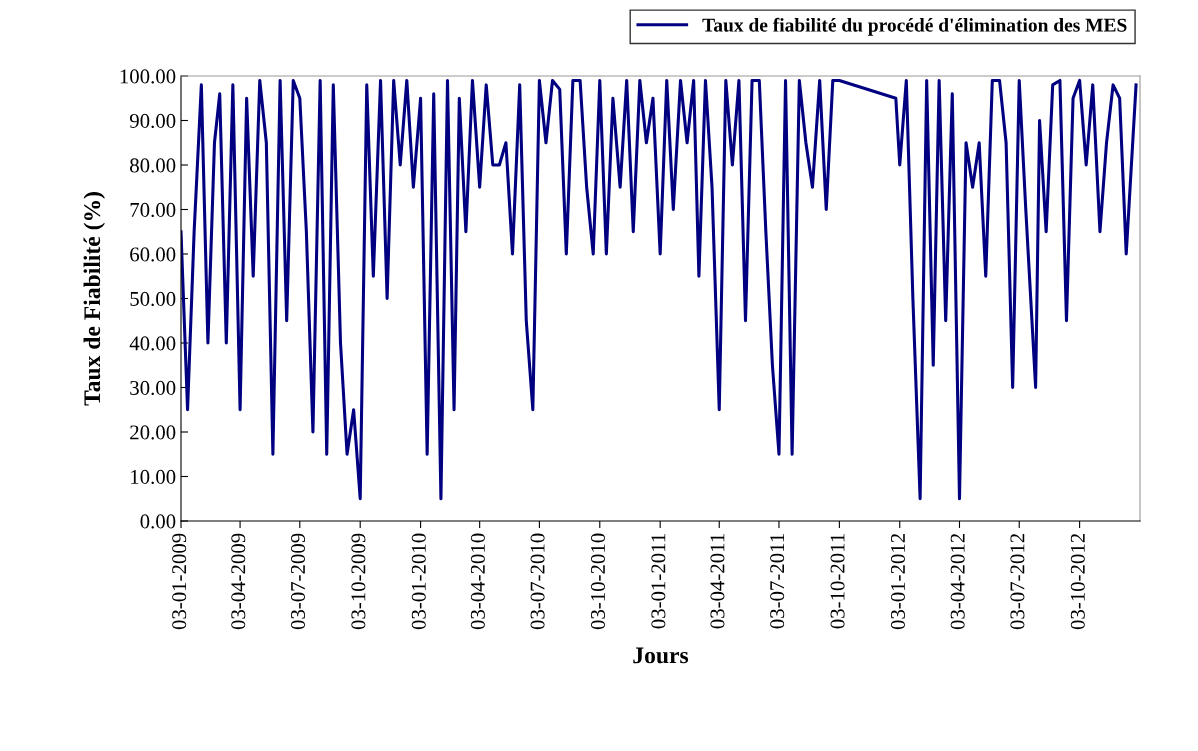  What do you see at coordinates (153, 299) in the screenshot?
I see `y-tick-label: 50.00` at bounding box center [153, 299].